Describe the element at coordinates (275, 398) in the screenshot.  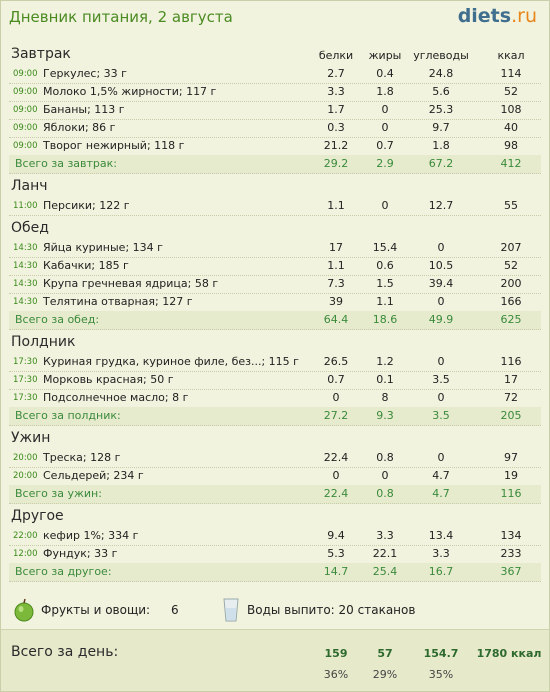
I see `food-row: 17:30 Подсолнечное масло; 8 г 0 8 0 72` at that location.